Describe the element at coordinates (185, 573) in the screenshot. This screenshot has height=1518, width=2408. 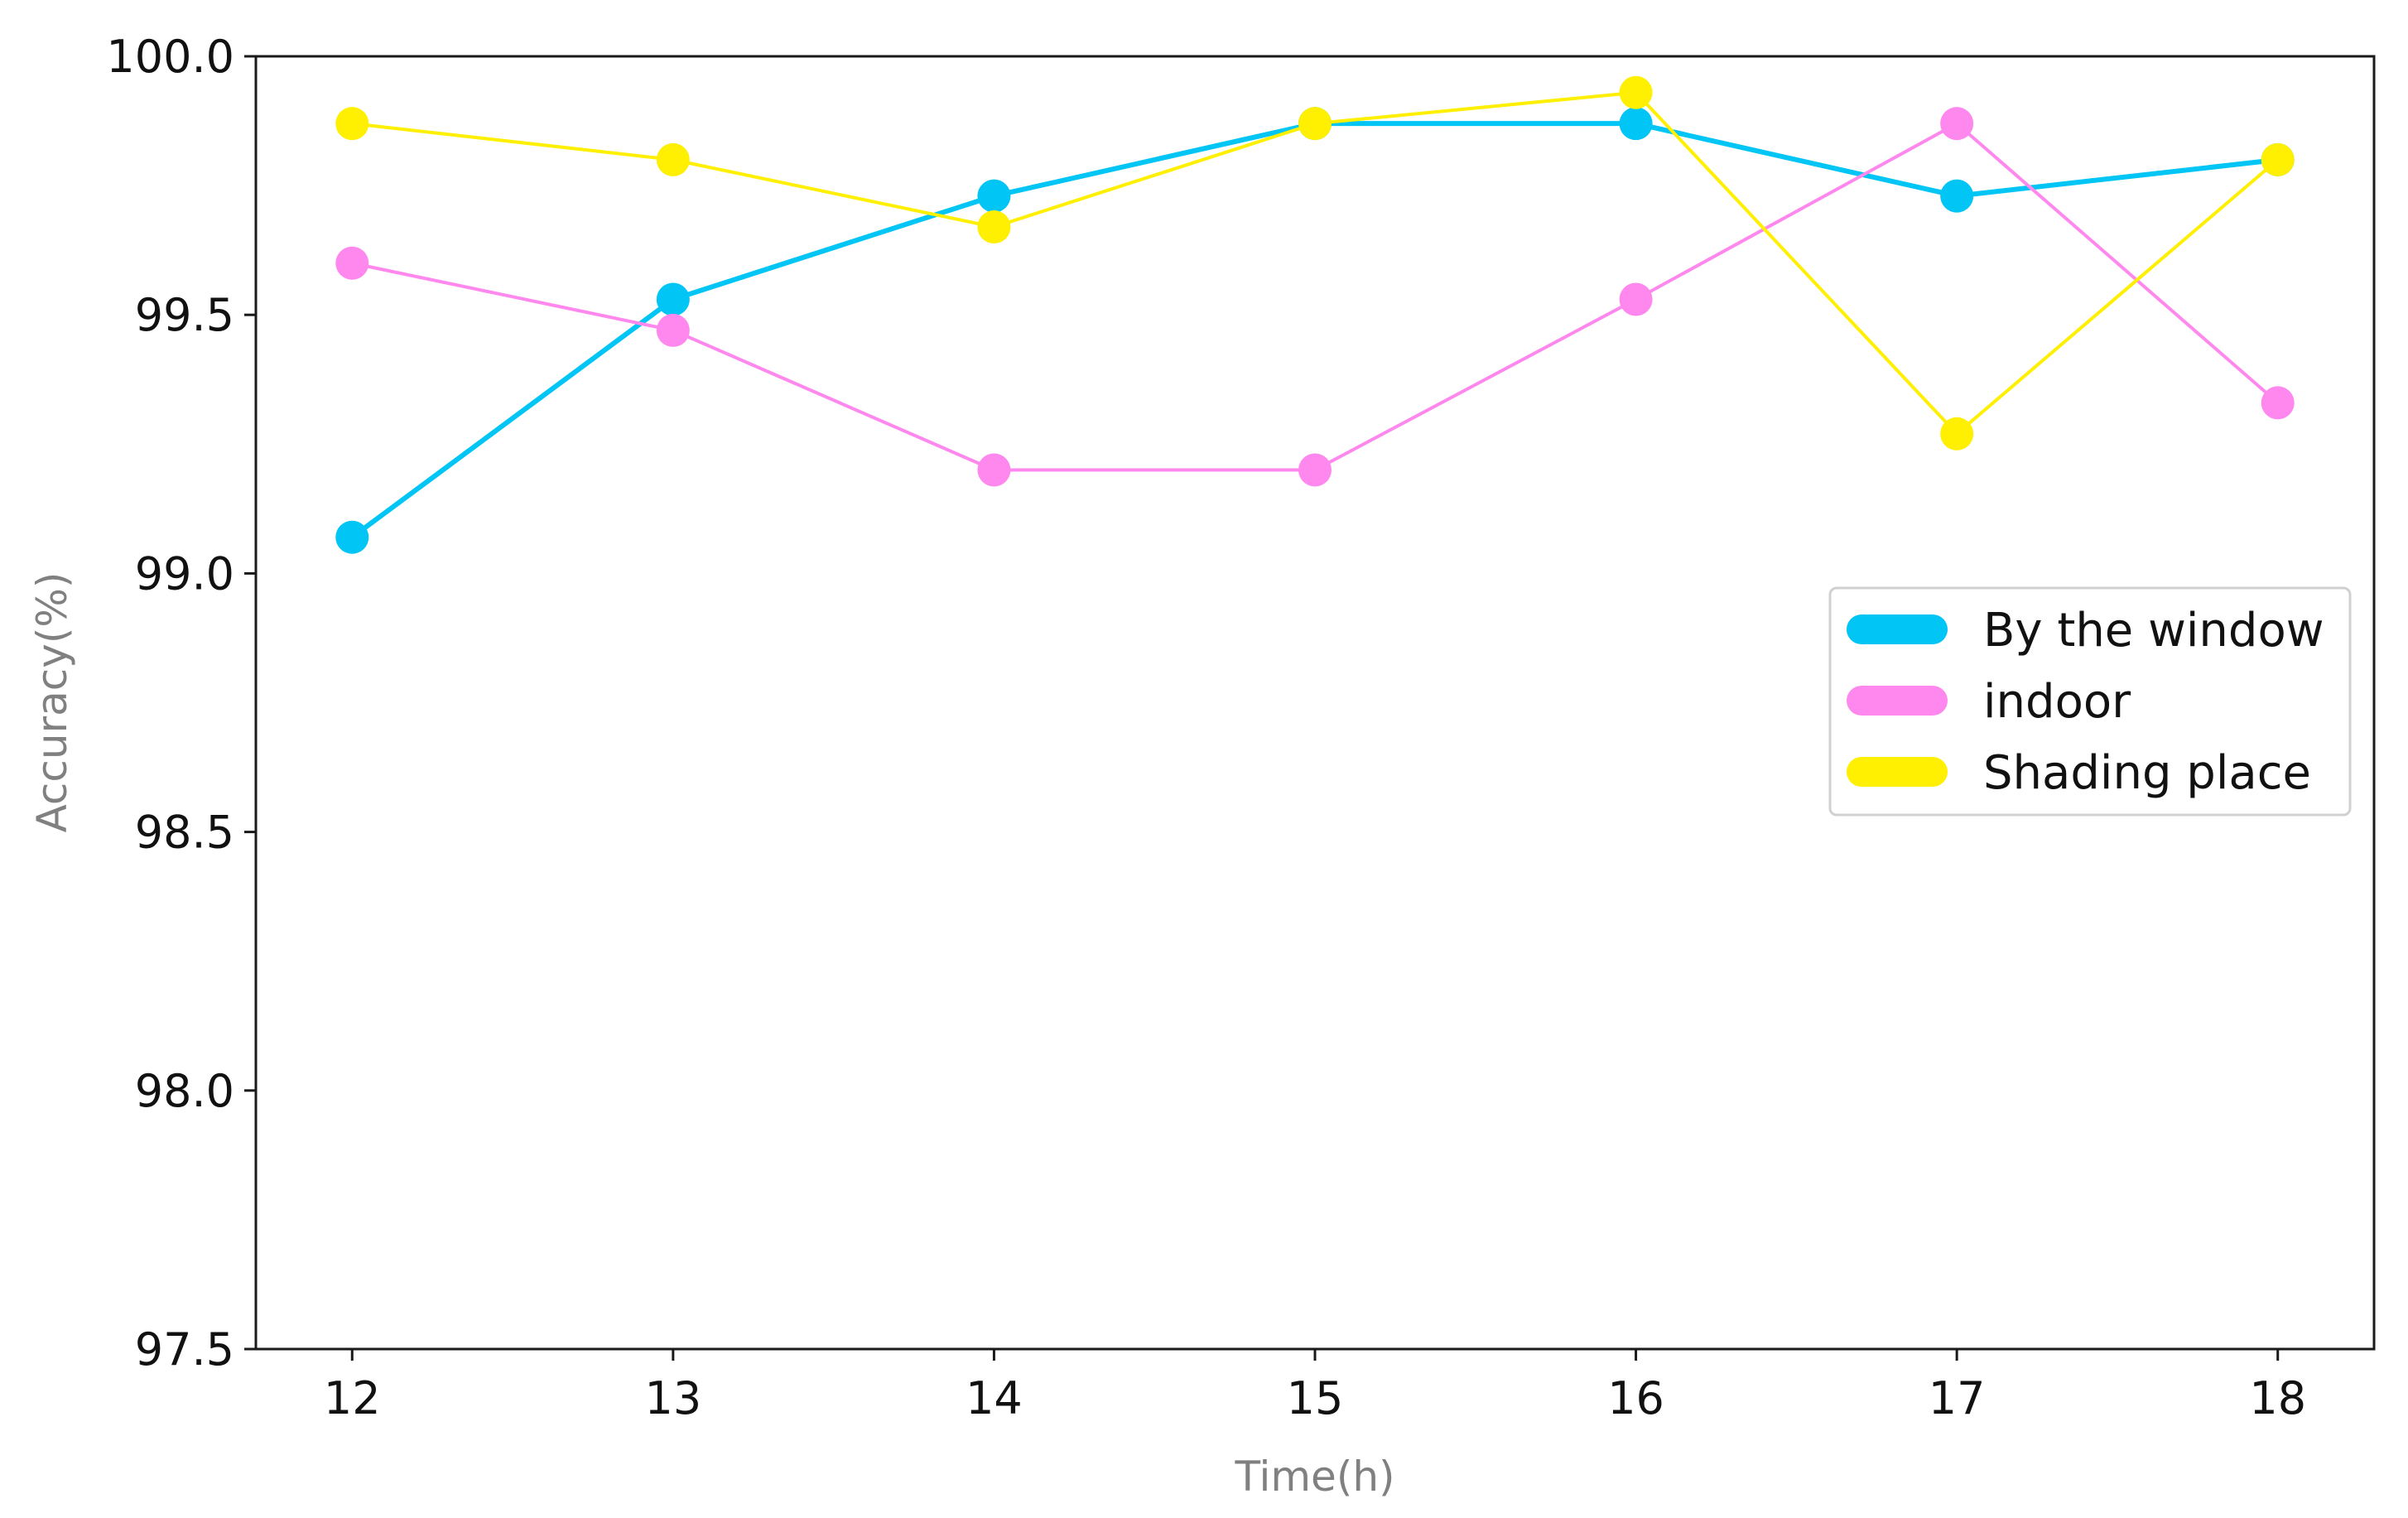
I see `y-tick-label: 99.0` at that location.